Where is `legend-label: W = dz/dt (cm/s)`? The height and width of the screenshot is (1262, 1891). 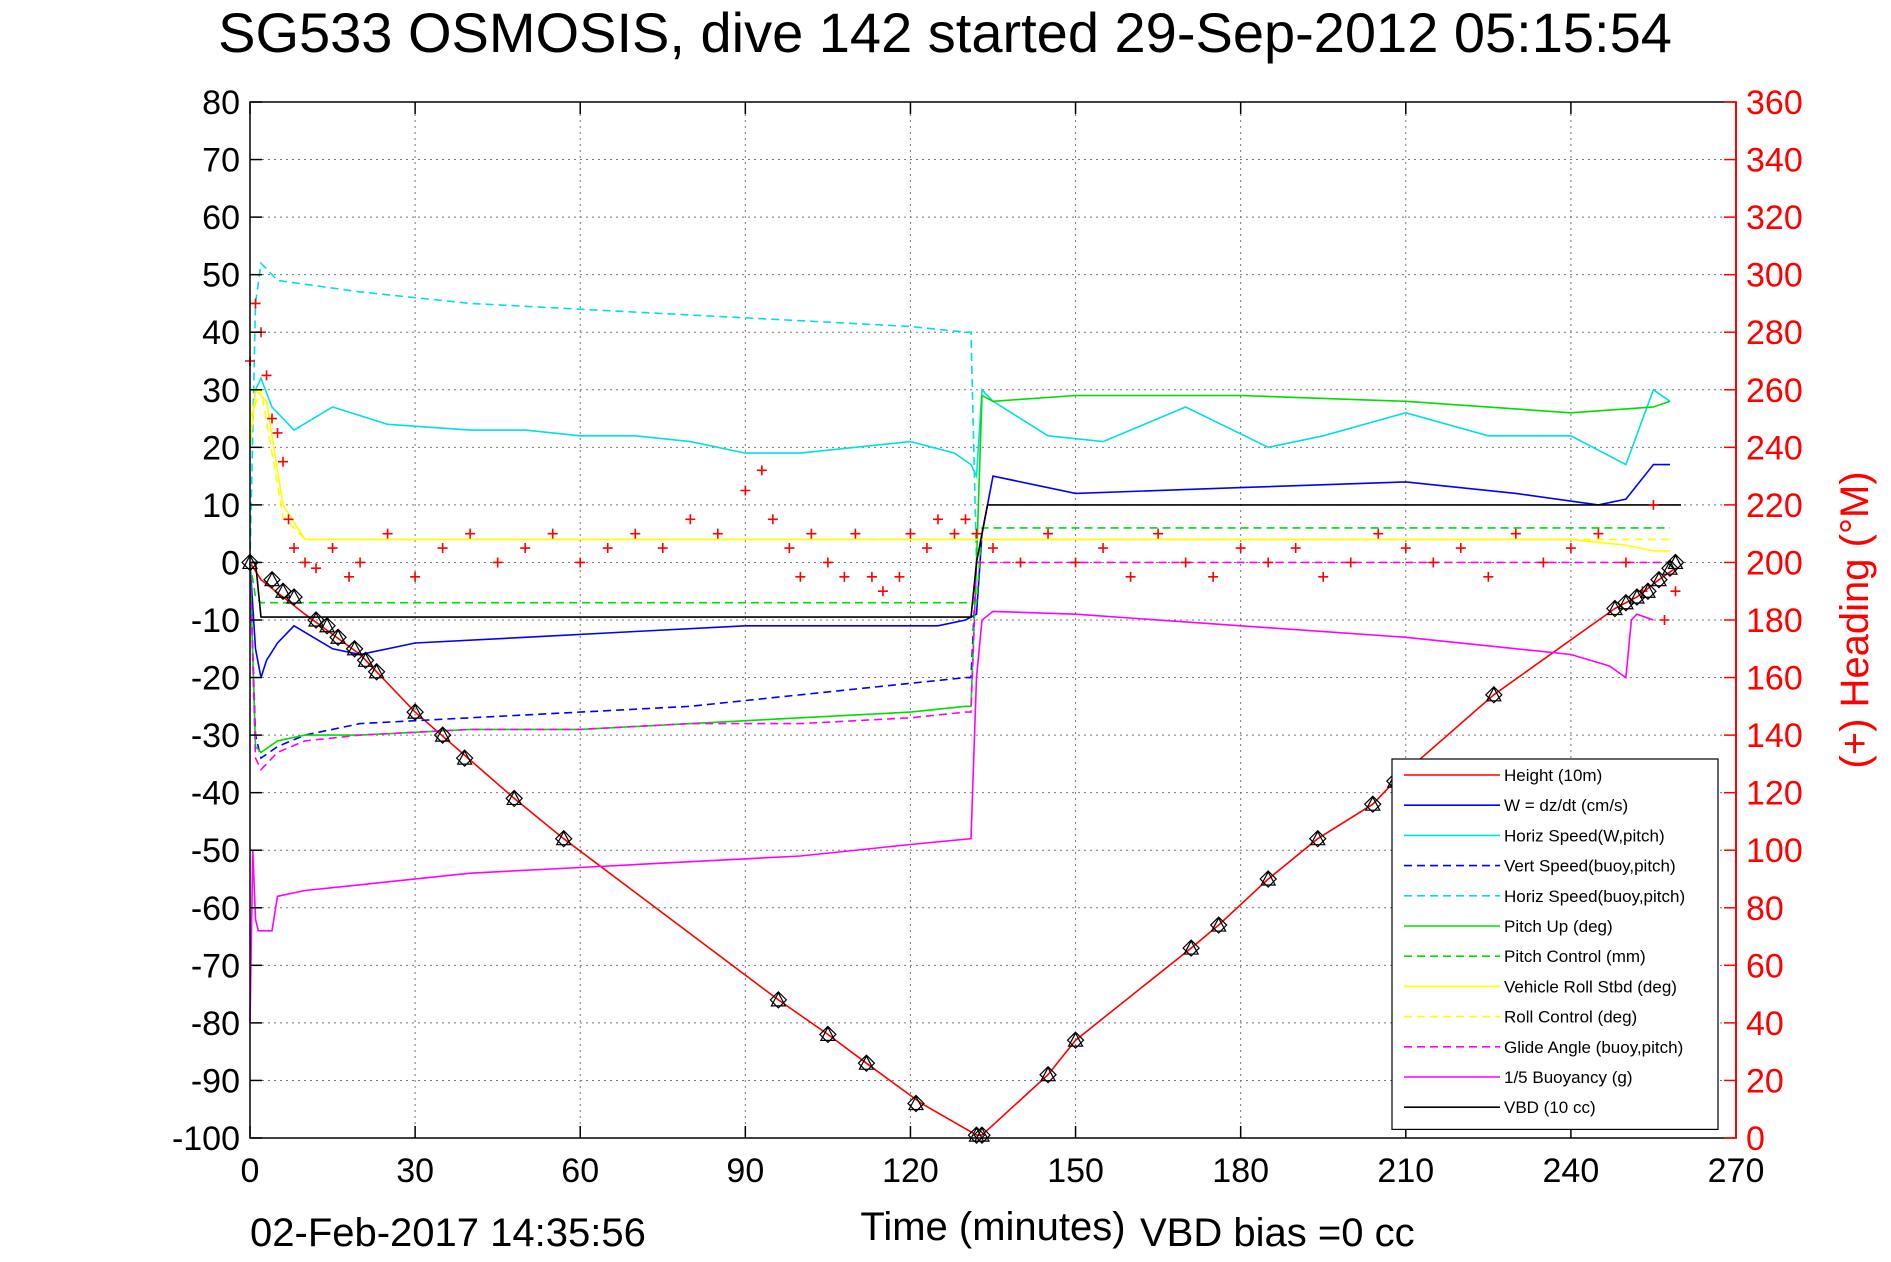
legend-label: W = dz/dt (cm/s) is located at coordinates (1566, 805).